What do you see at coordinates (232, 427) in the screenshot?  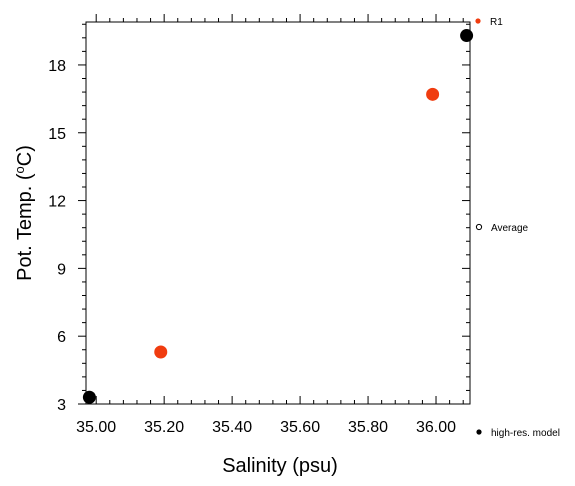 I see `x-tick-label: 35.40` at bounding box center [232, 427].